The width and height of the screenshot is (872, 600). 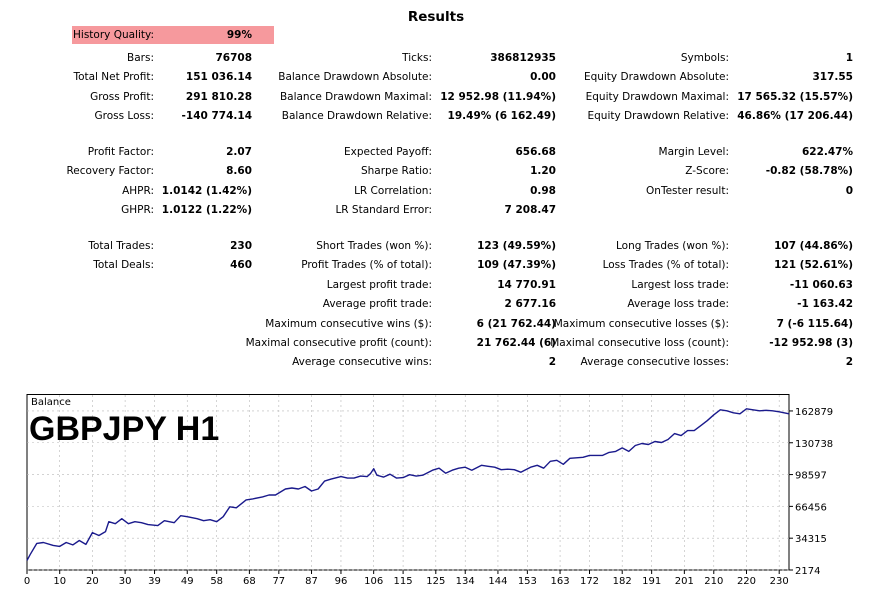 I want to click on stat-value: 1.0142 (1.42%), so click(x=206, y=191).